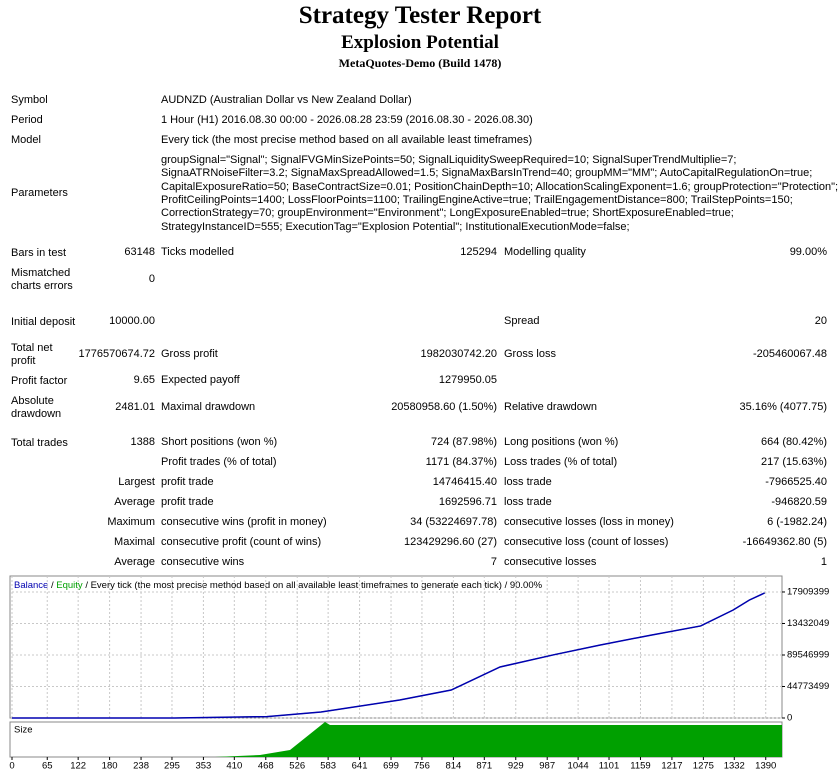 The width and height of the screenshot is (840, 772). What do you see at coordinates (789, 354) in the screenshot?
I see `stat-value: -205460067.48` at bounding box center [789, 354].